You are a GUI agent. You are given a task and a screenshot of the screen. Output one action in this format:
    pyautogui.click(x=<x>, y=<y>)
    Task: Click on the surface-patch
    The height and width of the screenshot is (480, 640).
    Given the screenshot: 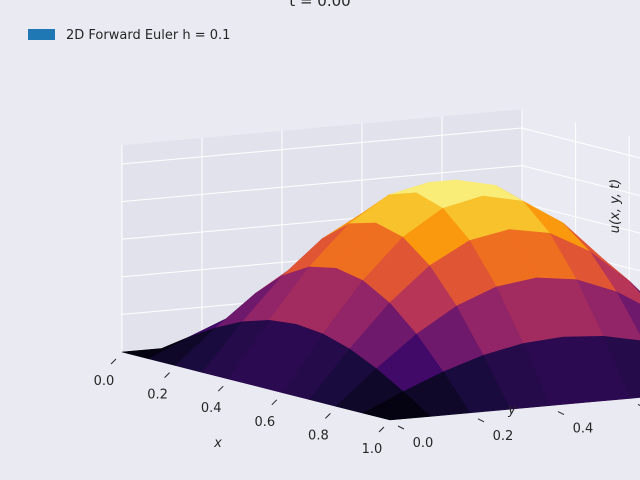 What is the action you would take?
    pyautogui.click(x=396, y=406)
    